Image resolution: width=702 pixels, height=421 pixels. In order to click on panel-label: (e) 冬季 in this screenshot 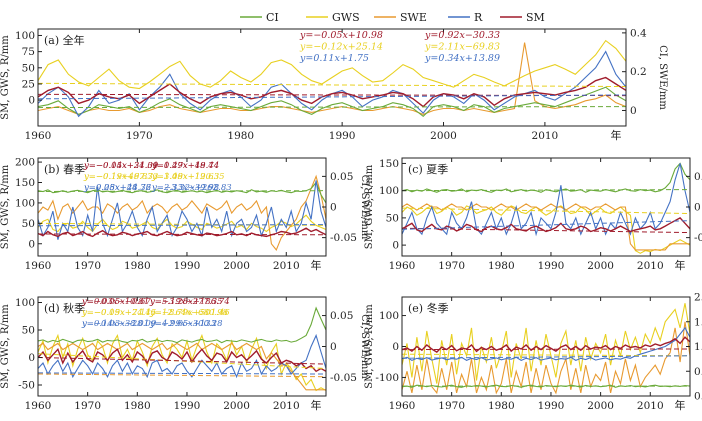, I will do `click(428, 308)`.